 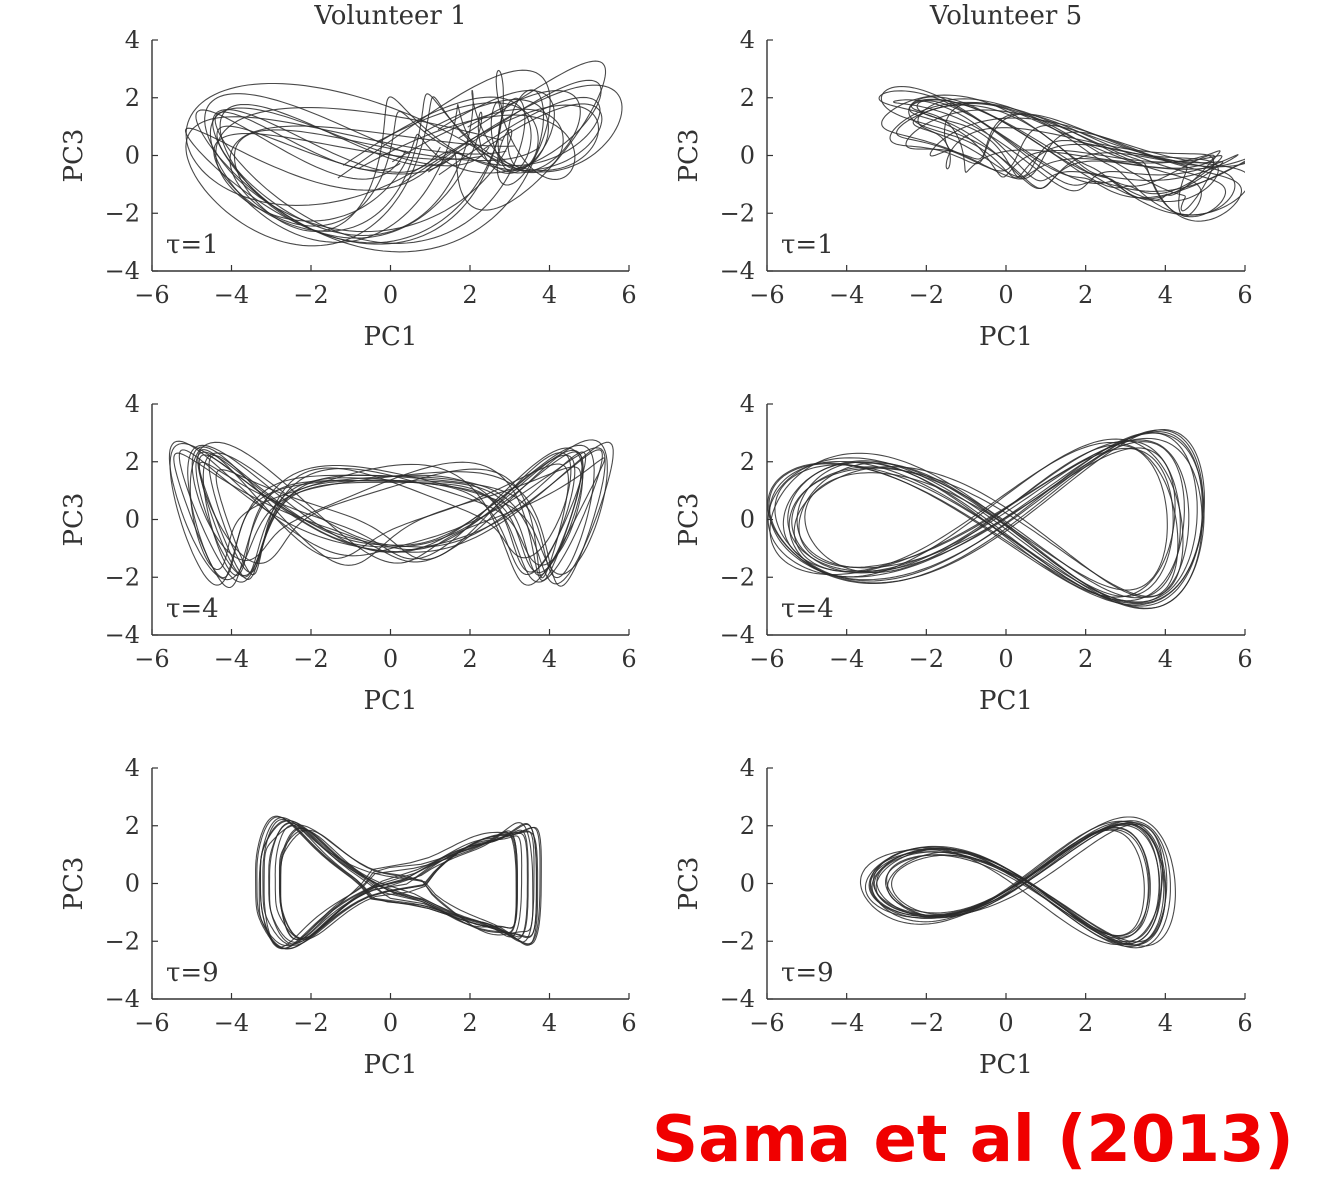 What do you see at coordinates (192, 245) in the screenshot?
I see `tau-annotation: τ=1` at bounding box center [192, 245].